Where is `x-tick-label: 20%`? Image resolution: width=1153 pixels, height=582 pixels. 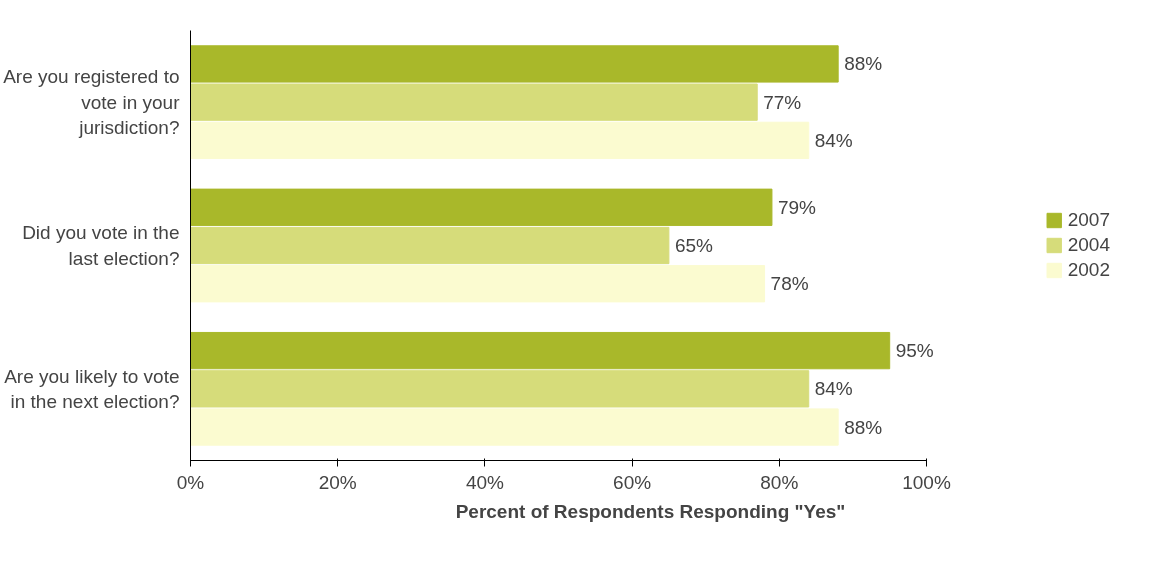 x-tick-label: 20% is located at coordinates (337, 482).